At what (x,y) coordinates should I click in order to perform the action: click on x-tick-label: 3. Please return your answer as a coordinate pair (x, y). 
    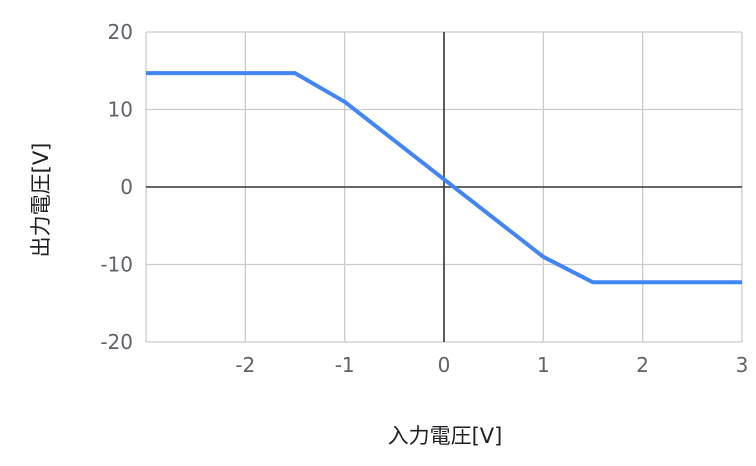
    Looking at the image, I should click on (742, 365).